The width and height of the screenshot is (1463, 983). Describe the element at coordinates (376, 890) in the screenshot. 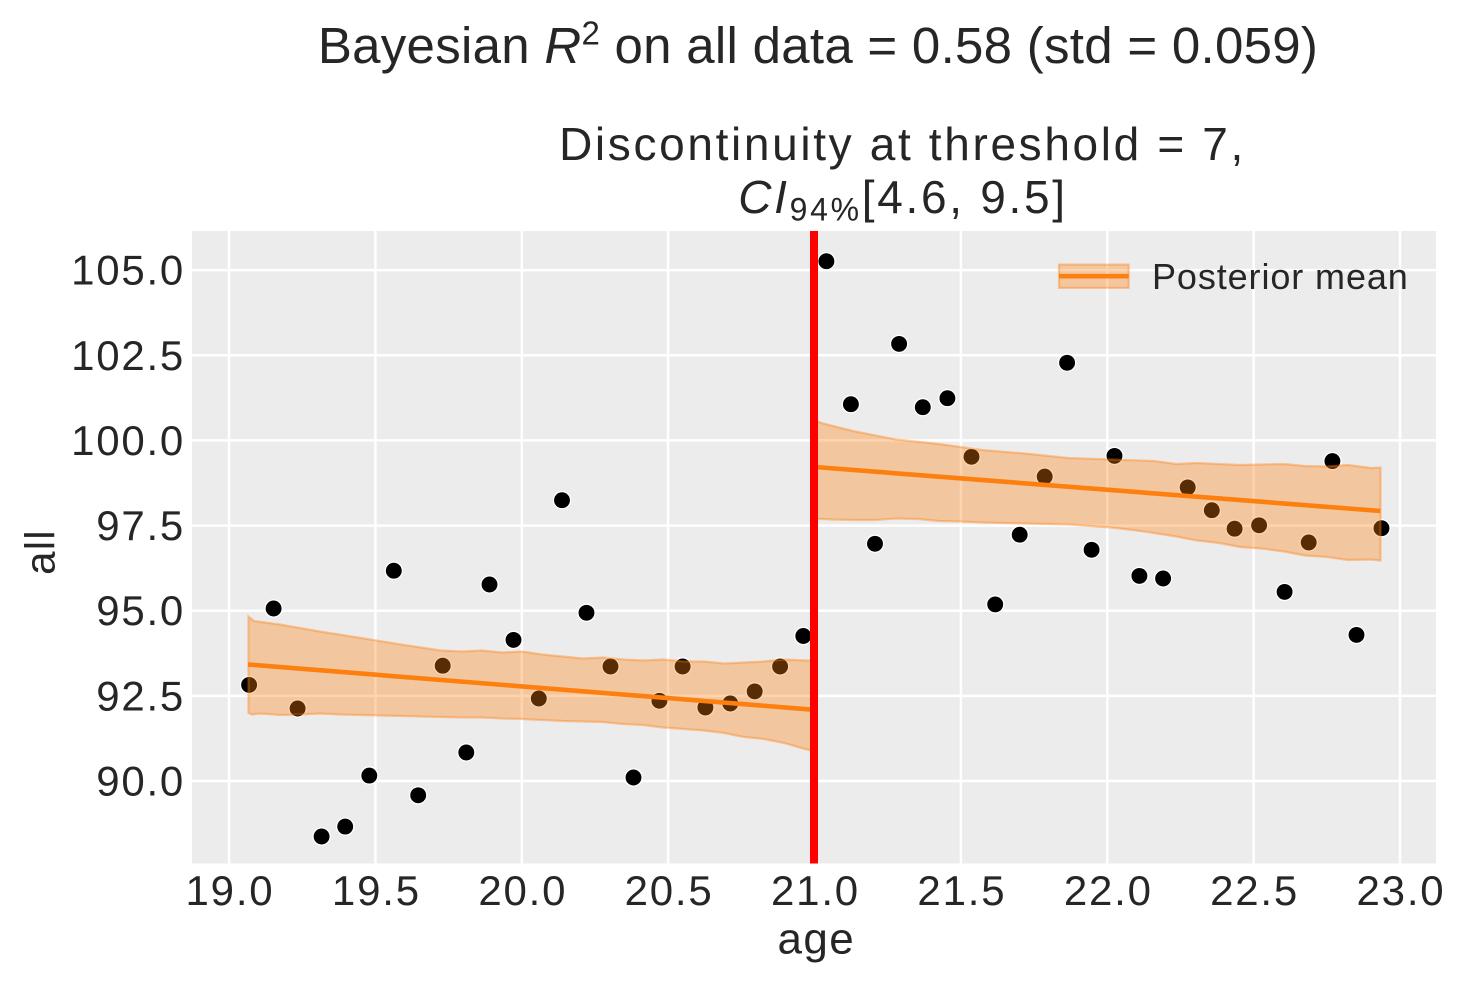

I see `svg-text: 19.5` at that location.